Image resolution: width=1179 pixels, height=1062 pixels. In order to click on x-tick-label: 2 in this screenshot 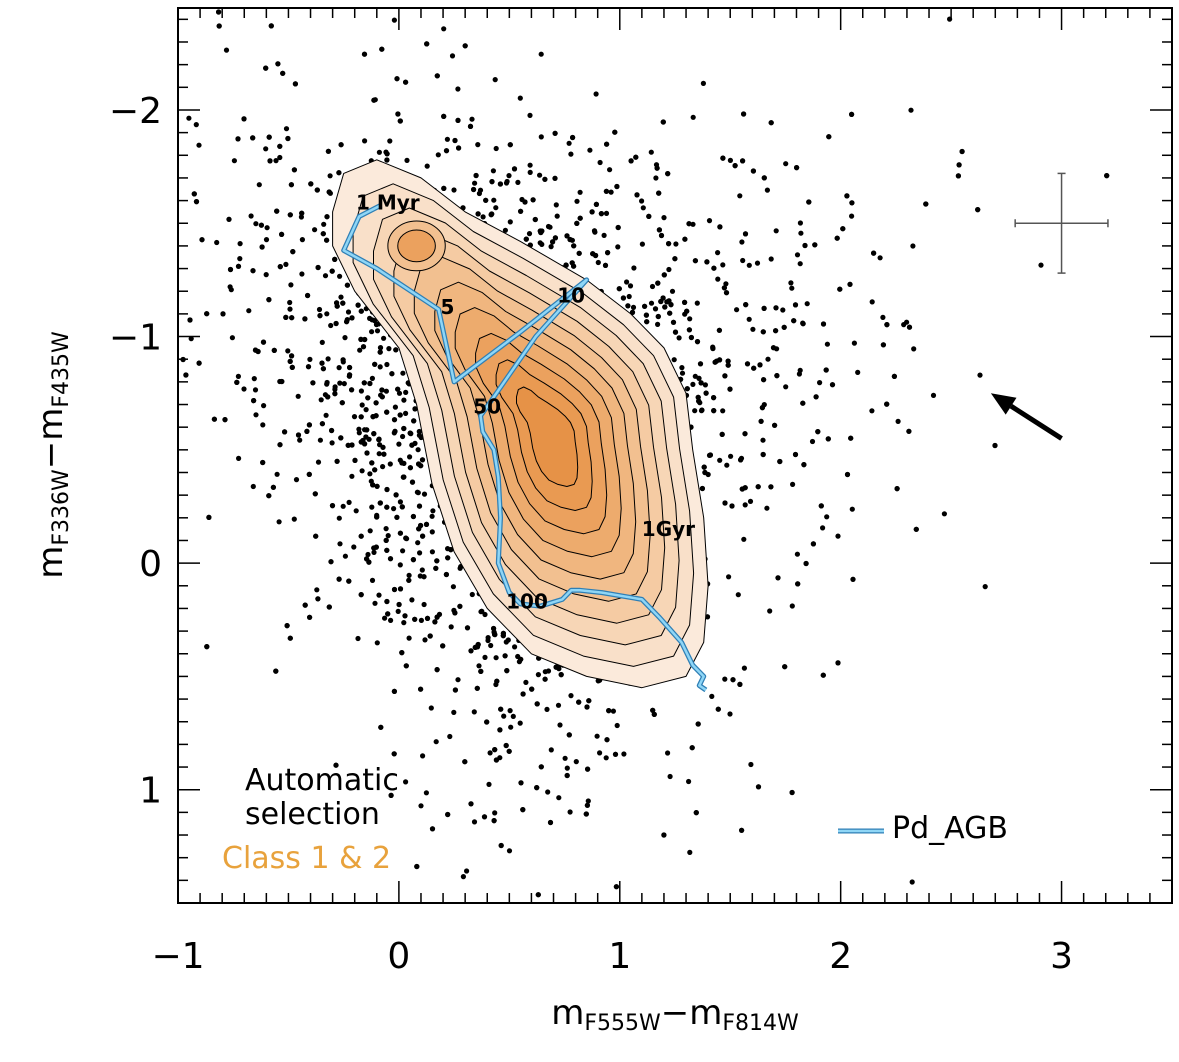, I will do `click(840, 956)`.